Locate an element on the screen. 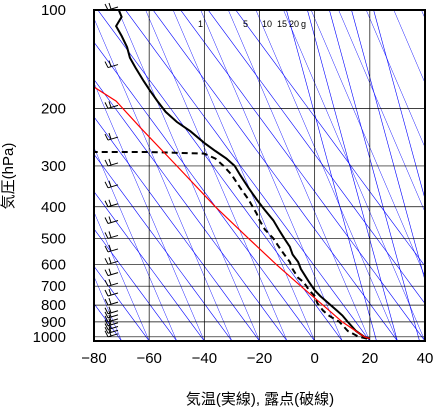 The image size is (435, 417). y-tick-label: 700 is located at coordinates (53, 286).